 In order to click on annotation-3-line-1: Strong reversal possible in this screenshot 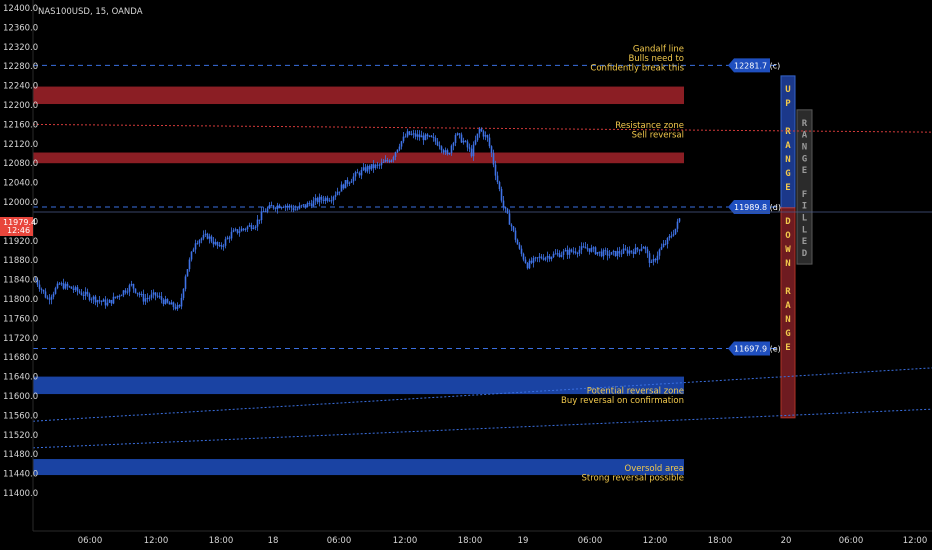, I will do `click(632, 478)`.